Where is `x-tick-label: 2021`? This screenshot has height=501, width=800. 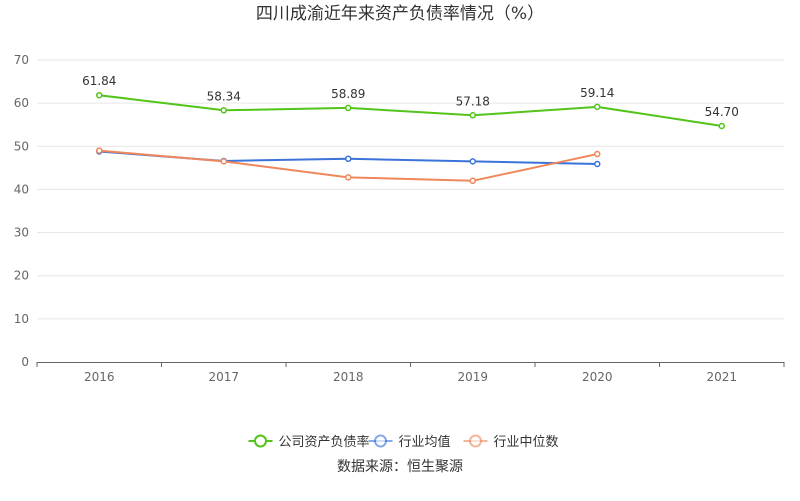 x-tick-label: 2021 is located at coordinates (721, 377).